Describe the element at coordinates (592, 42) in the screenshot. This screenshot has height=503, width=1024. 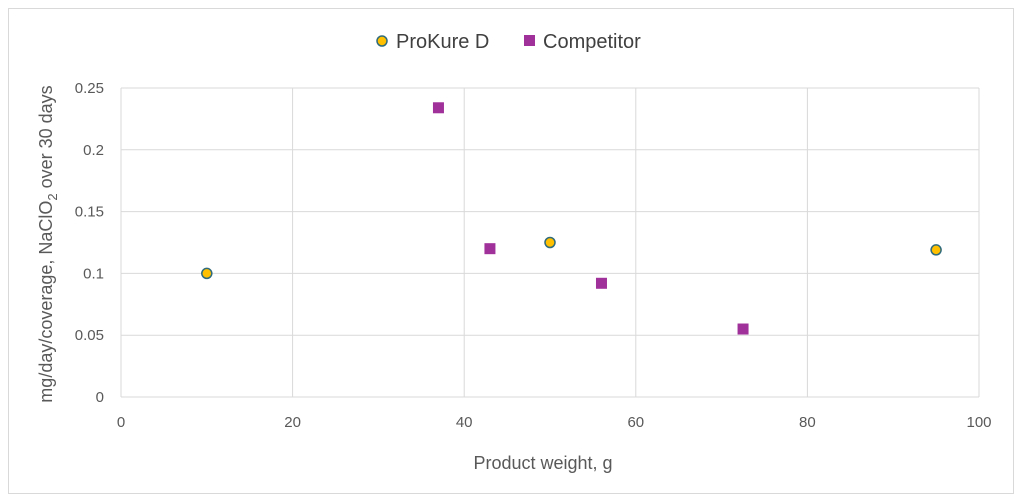
I see `legend-label-competitor: Competitor` at that location.